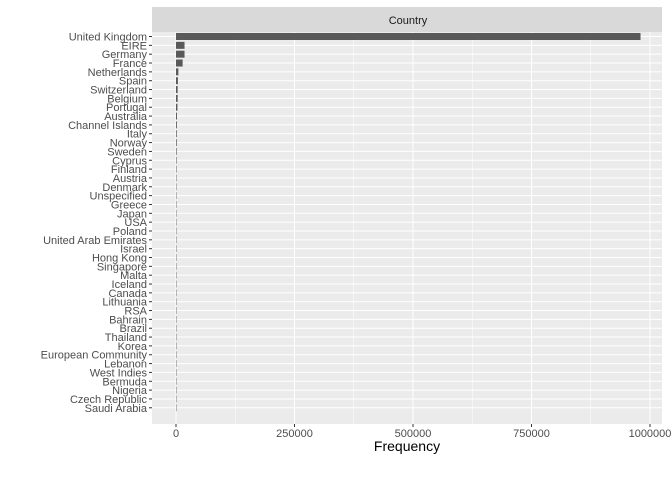 The width and height of the screenshot is (672, 480). I want to click on y-tick-label: Nigeria, so click(130, 391).